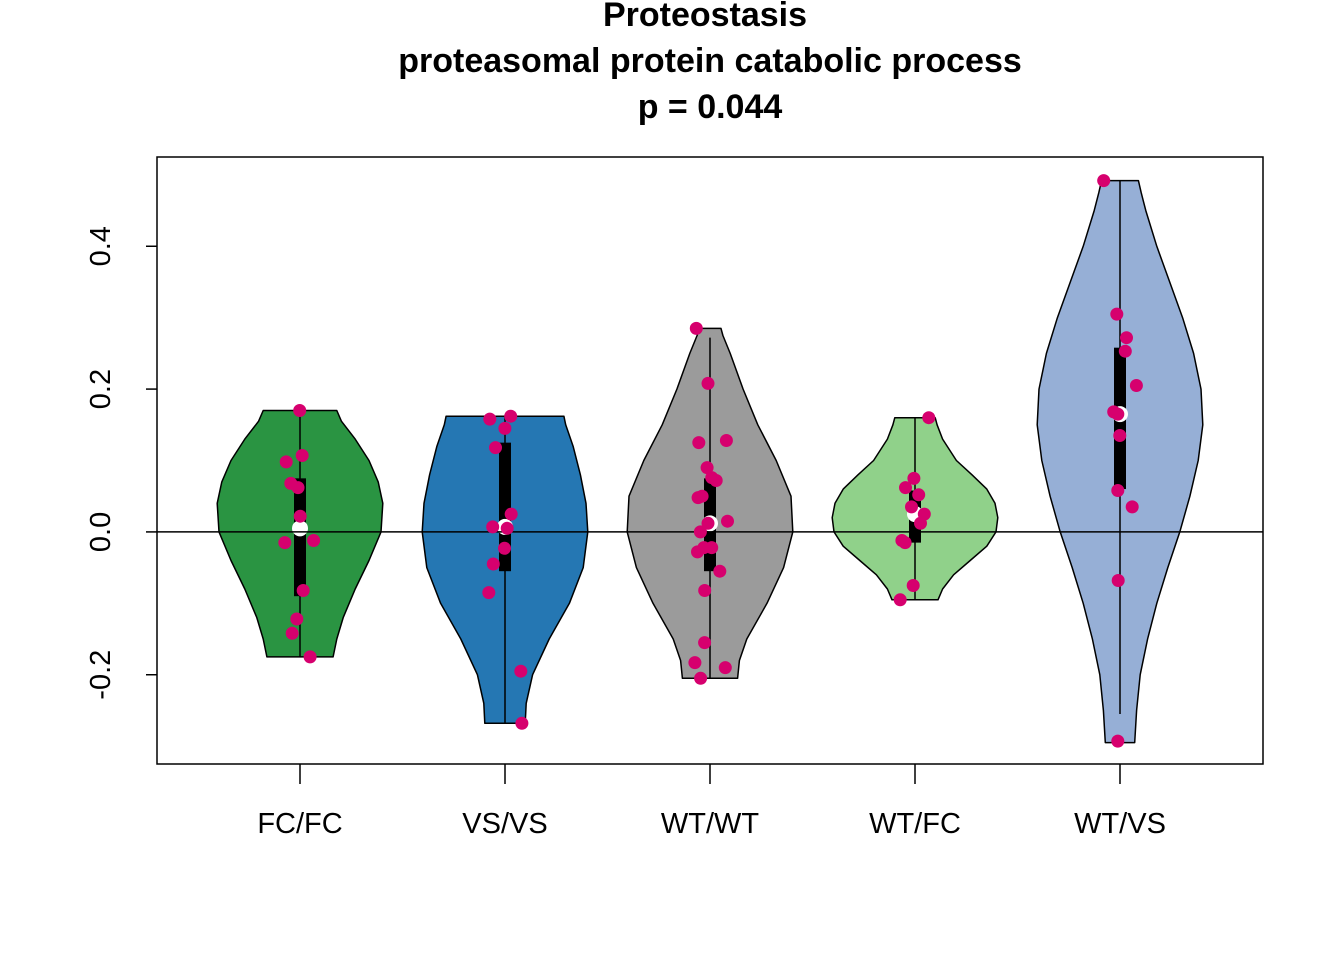 This screenshot has width=1344, height=960. What do you see at coordinates (121, 463) in the screenshot?
I see `y-axis: -0.2 0.0 0.2 0.4` at bounding box center [121, 463].